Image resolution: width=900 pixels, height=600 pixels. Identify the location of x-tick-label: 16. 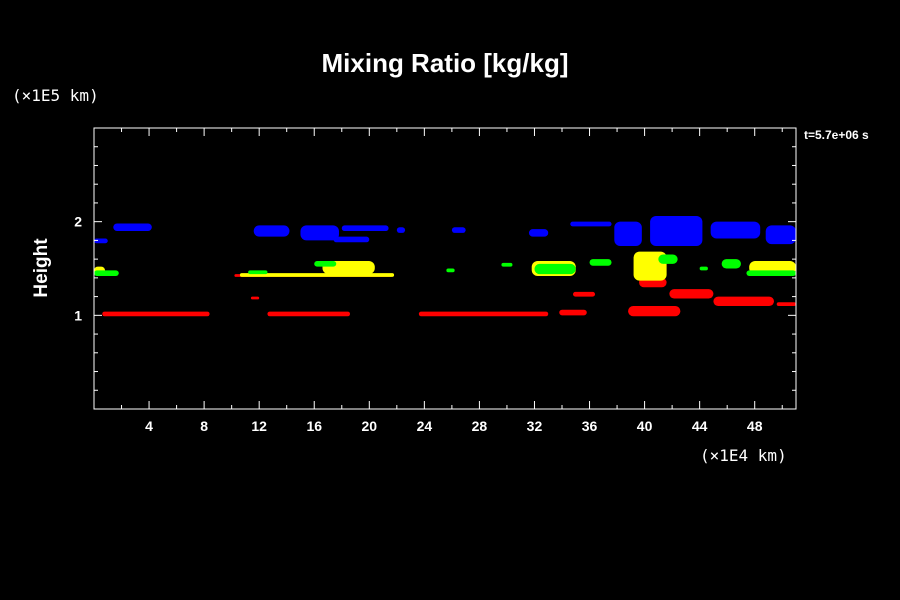
(314, 426).